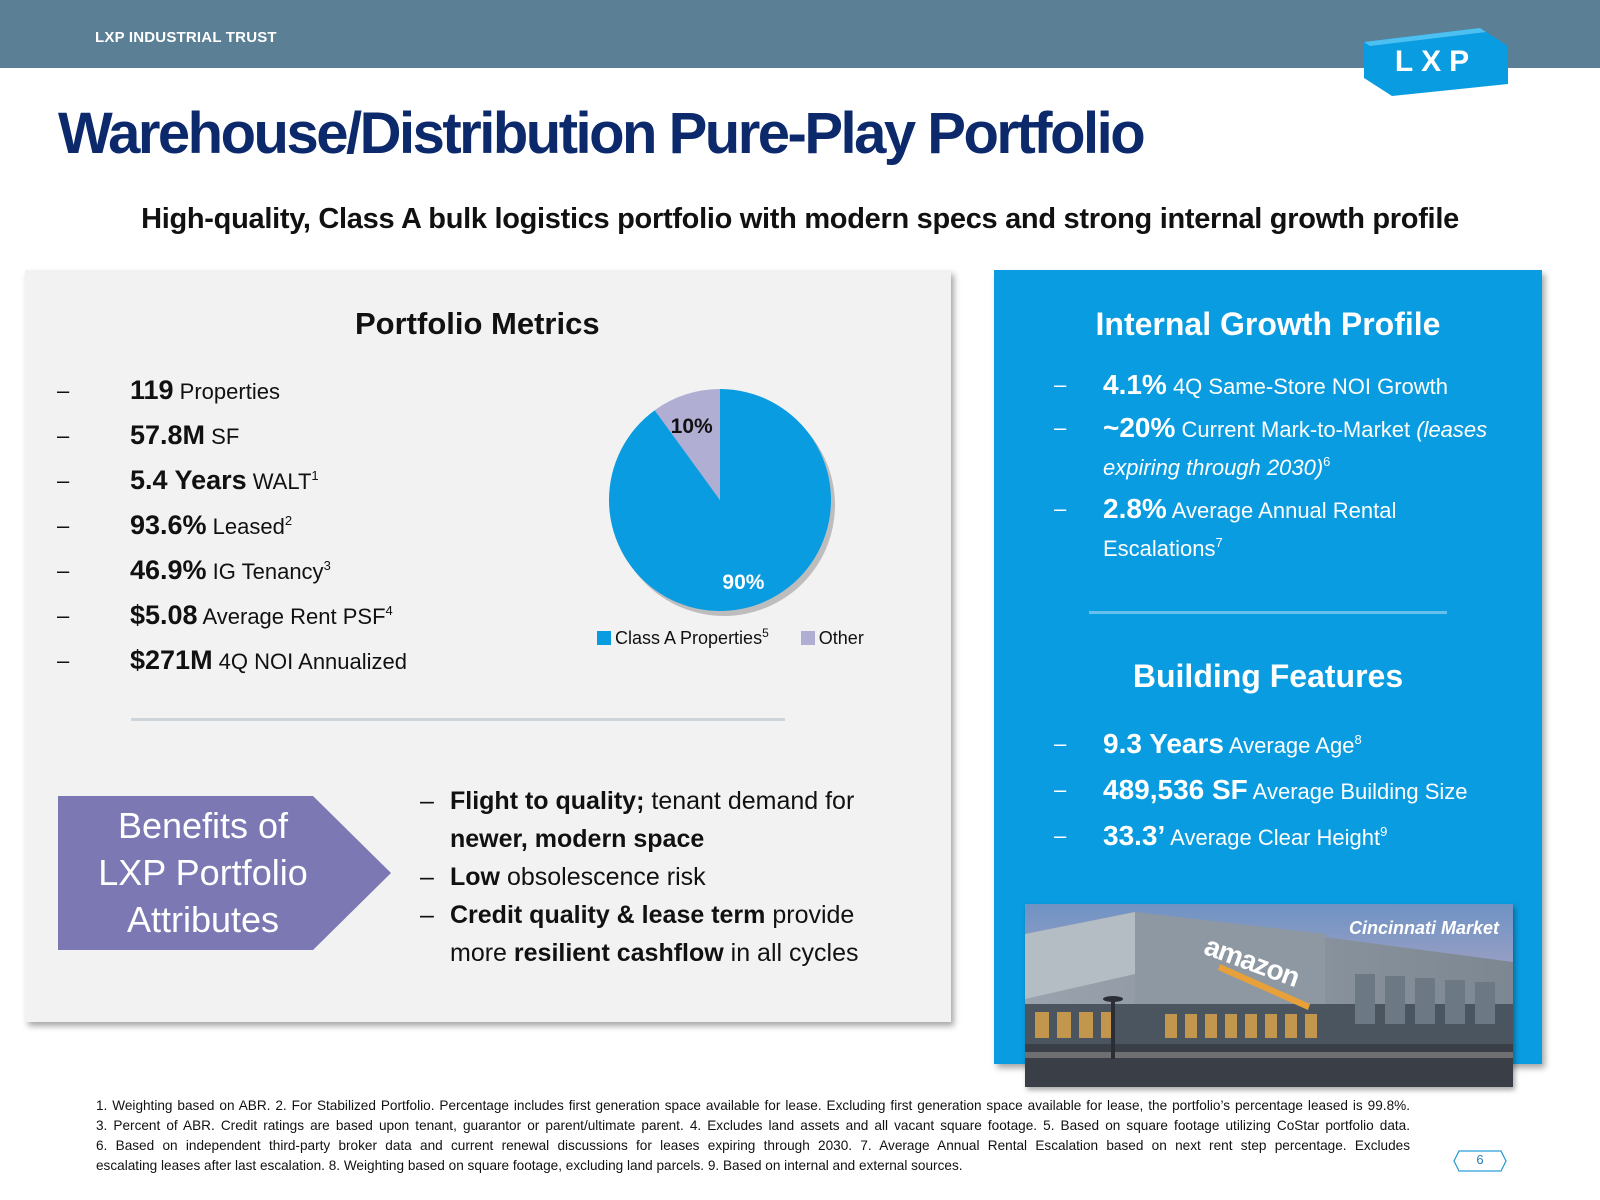 This screenshot has height=1200, width=1600. Describe the element at coordinates (1163, 743) in the screenshot. I see `feature-value: 9.3 Years` at that location.